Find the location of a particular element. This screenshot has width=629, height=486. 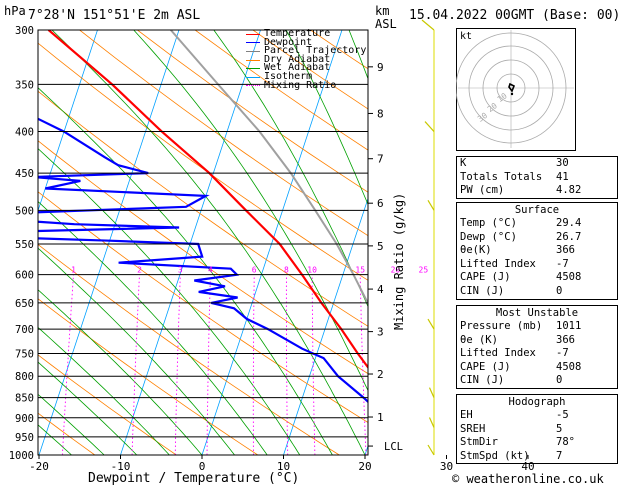

table-row: K 30 is located at coordinates (537, 164).